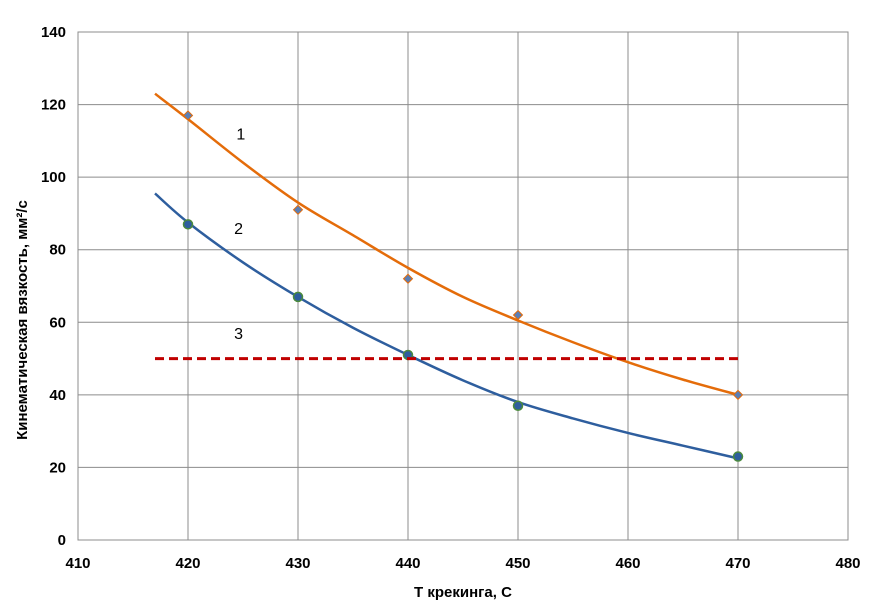  I want to click on curve-labels: 1 2 3, so click(239, 235).